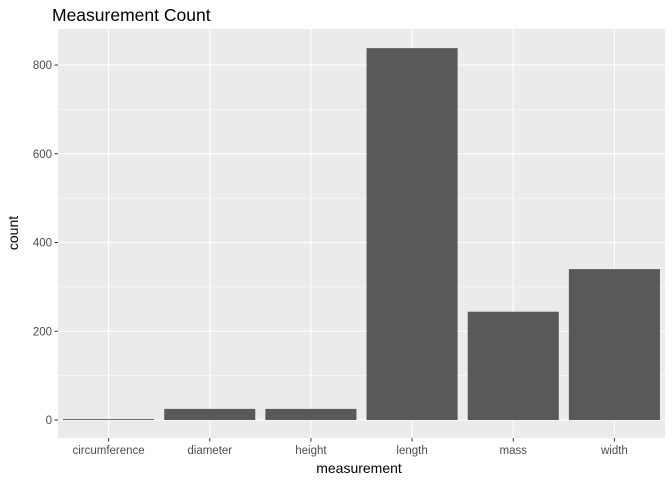 This screenshot has width=672, height=480. Describe the element at coordinates (412, 234) in the screenshot. I see `bar-length` at that location.